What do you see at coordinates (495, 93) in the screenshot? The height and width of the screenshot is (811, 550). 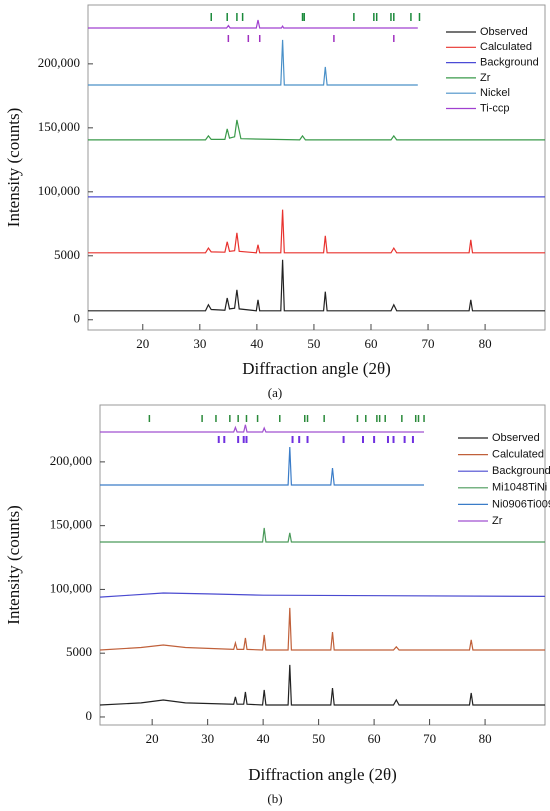 I see `legend-label: Nickel` at bounding box center [495, 93].